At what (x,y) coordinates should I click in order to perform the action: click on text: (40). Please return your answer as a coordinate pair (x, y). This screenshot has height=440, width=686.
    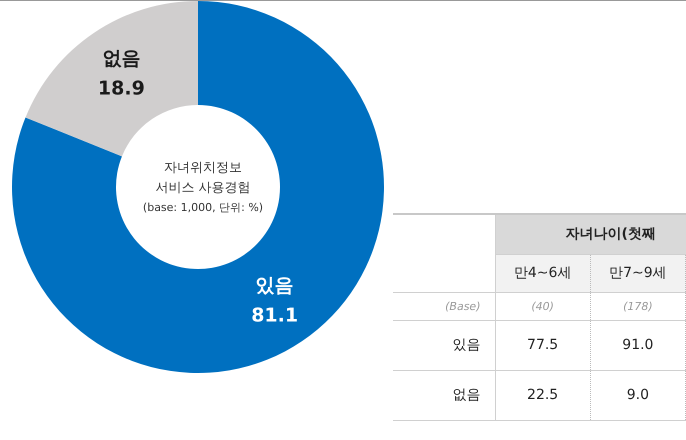
    Looking at the image, I should click on (542, 306).